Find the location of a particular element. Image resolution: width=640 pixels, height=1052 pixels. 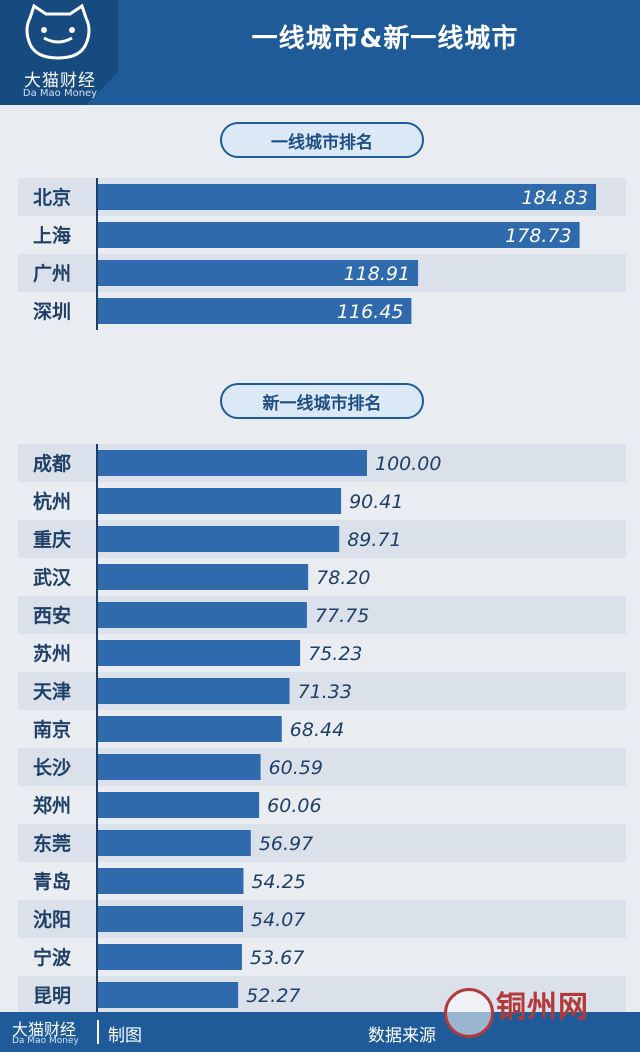

tier1-value-label: 178.73 is located at coordinates (538, 236).